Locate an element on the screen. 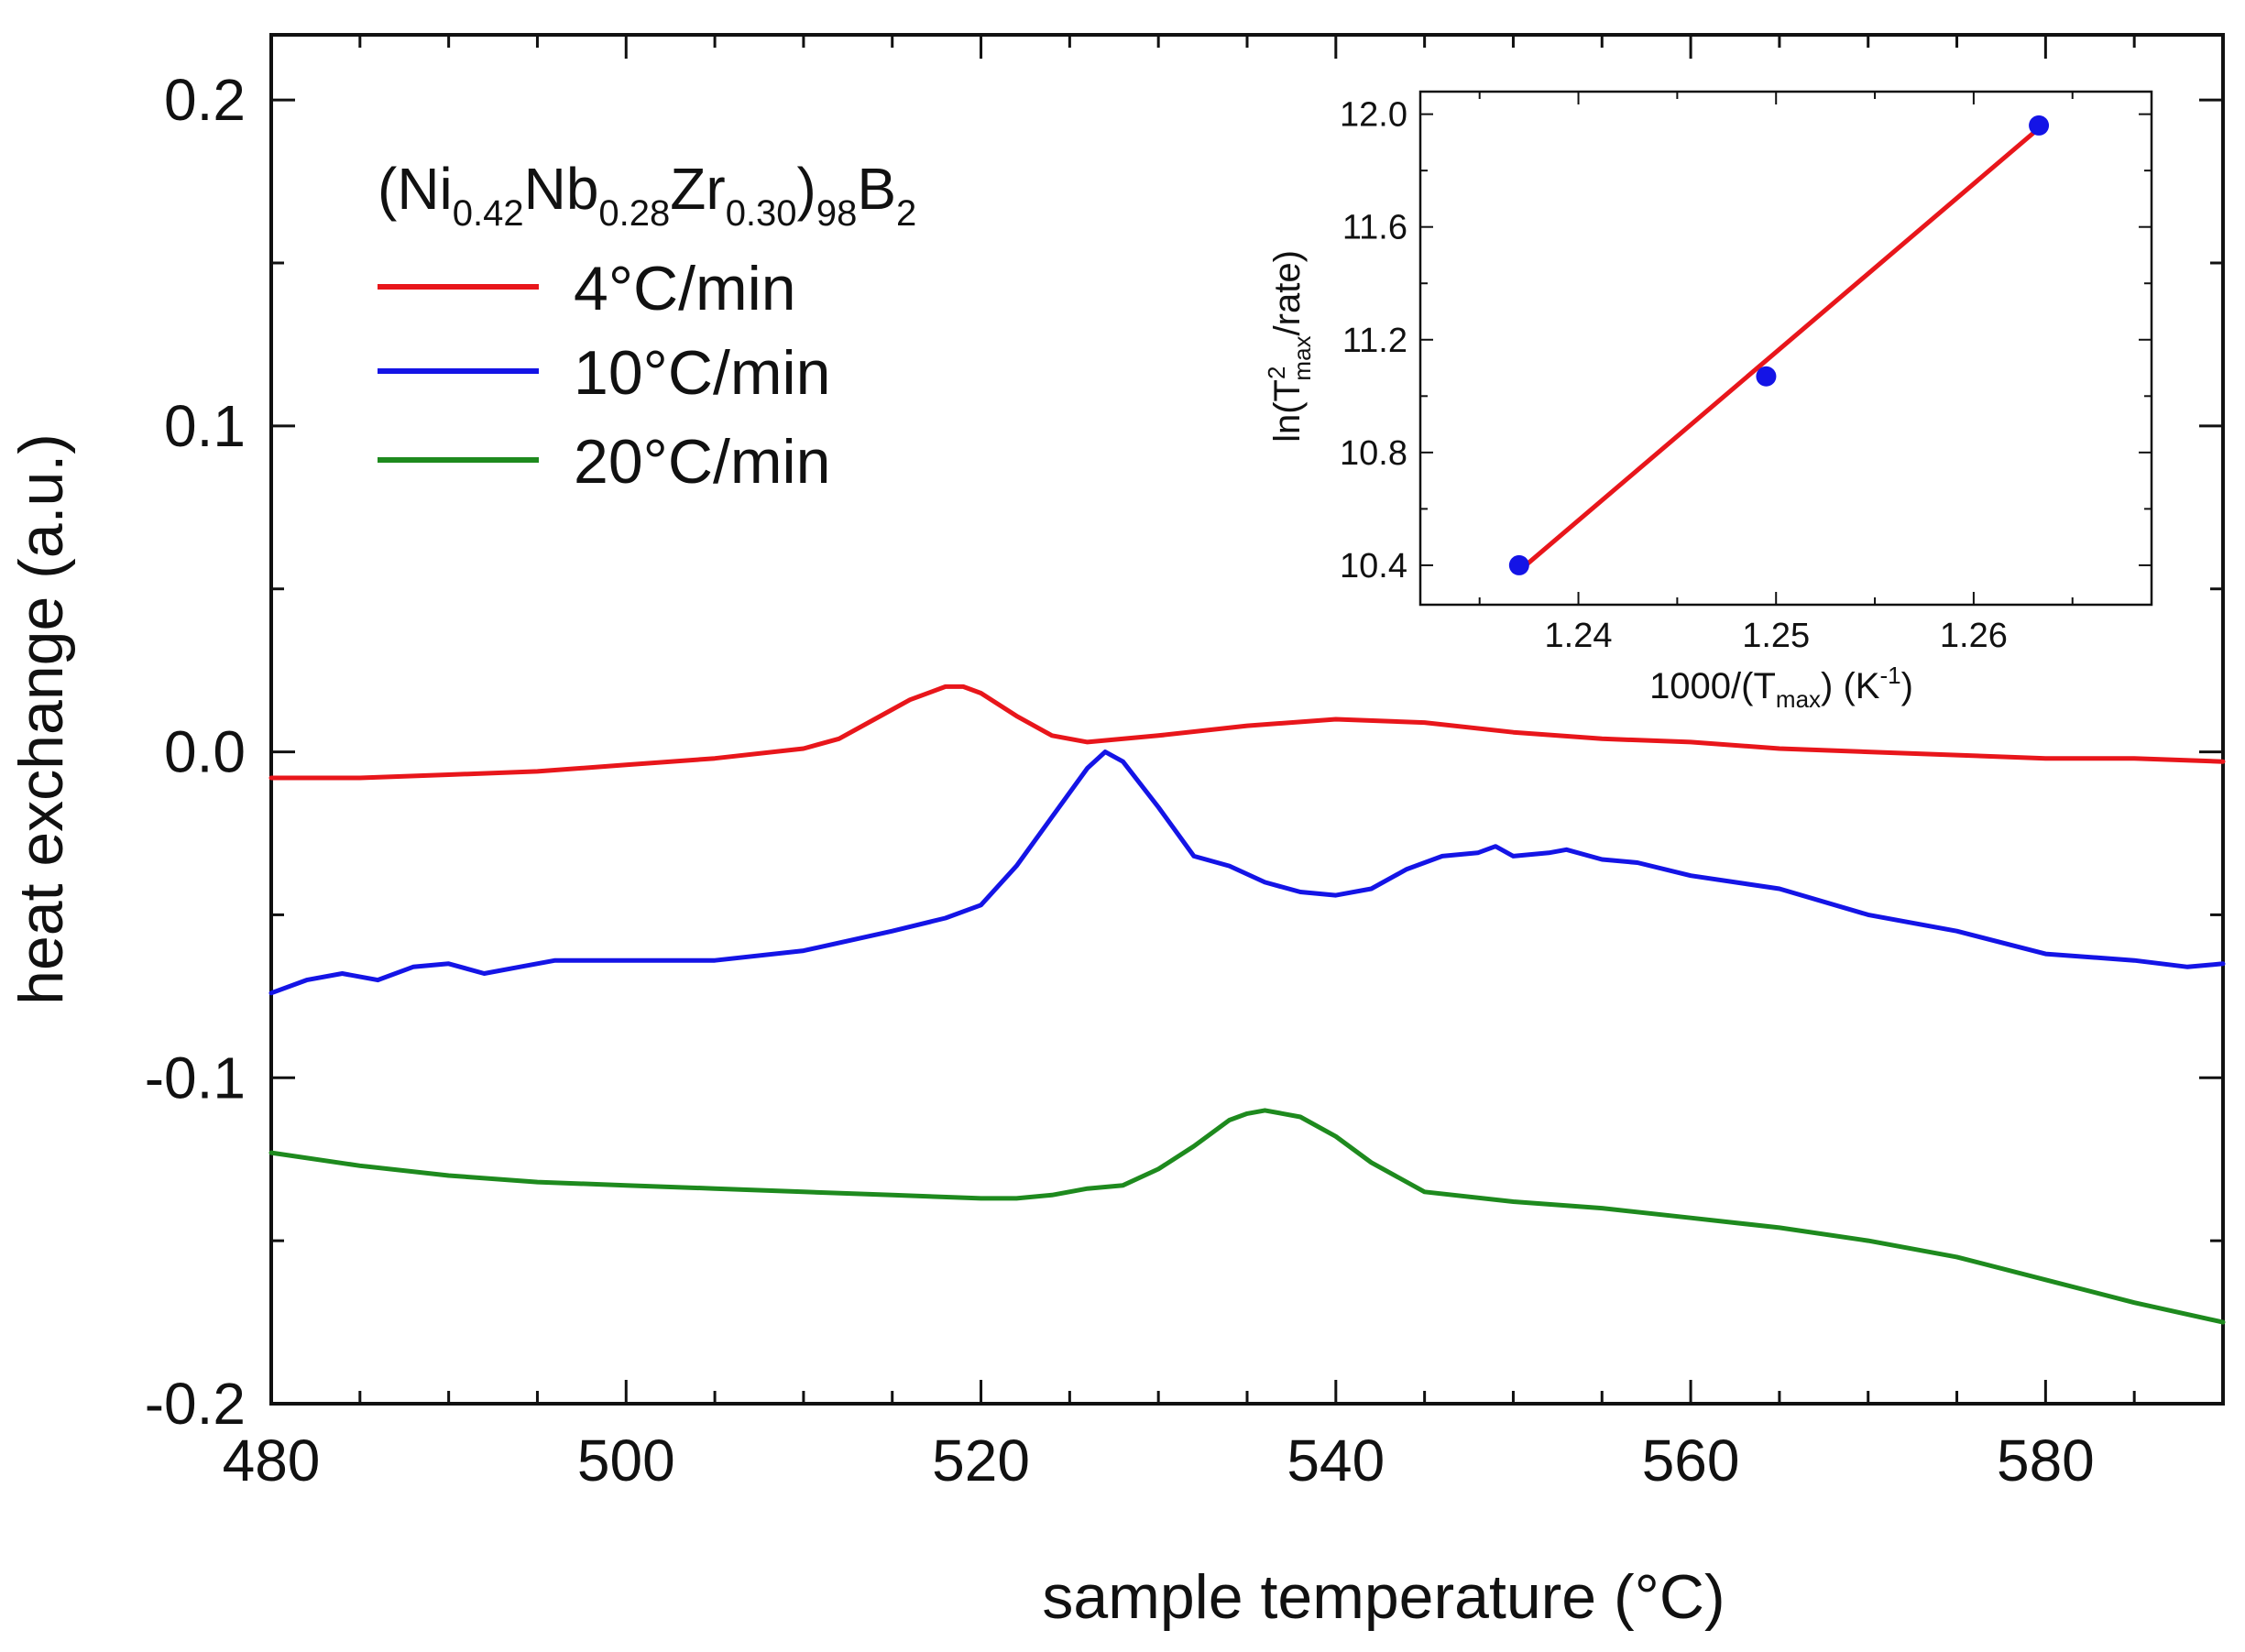 This screenshot has height=1652, width=2245. fit-line is located at coordinates (1779, 349).